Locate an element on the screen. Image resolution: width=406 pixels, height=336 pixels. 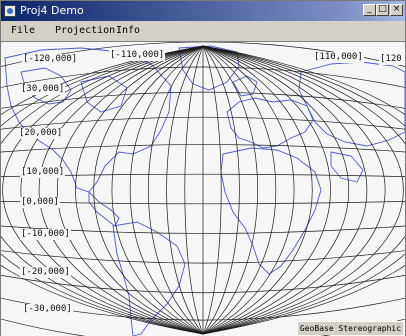
close-icon: × is located at coordinates (396, 9).